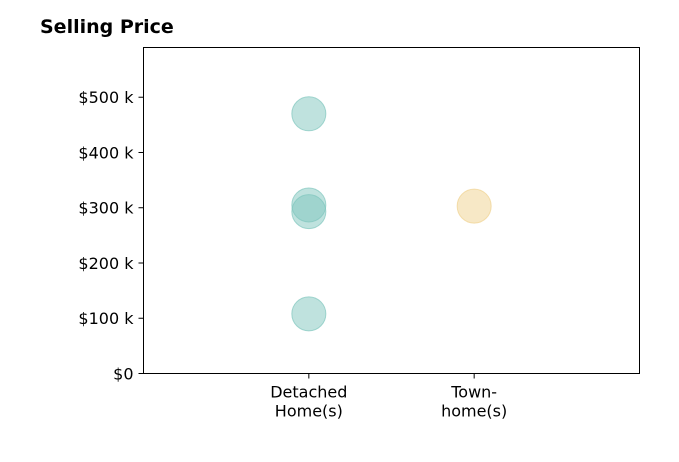 This screenshot has height=462, width=679. What do you see at coordinates (123, 374) in the screenshot?
I see `y-tick-label: $0` at bounding box center [123, 374].